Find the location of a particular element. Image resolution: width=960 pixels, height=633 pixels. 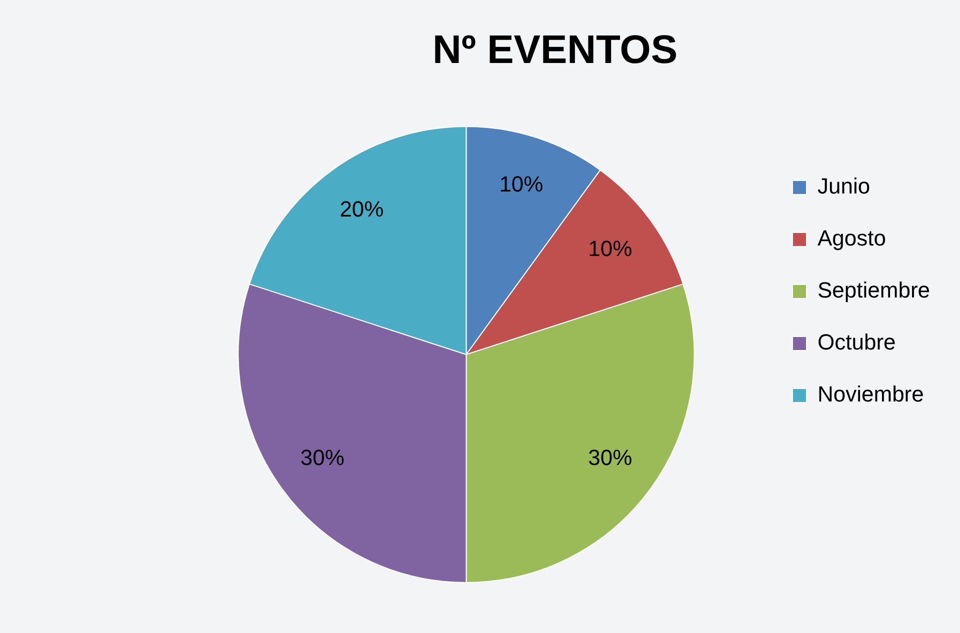

legend-label: Noviembre is located at coordinates (870, 394).